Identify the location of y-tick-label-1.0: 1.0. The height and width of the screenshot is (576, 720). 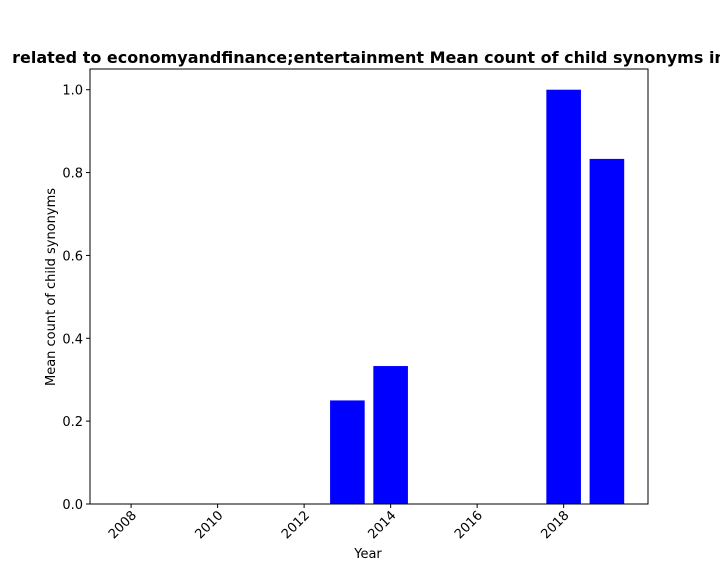
(72, 91).